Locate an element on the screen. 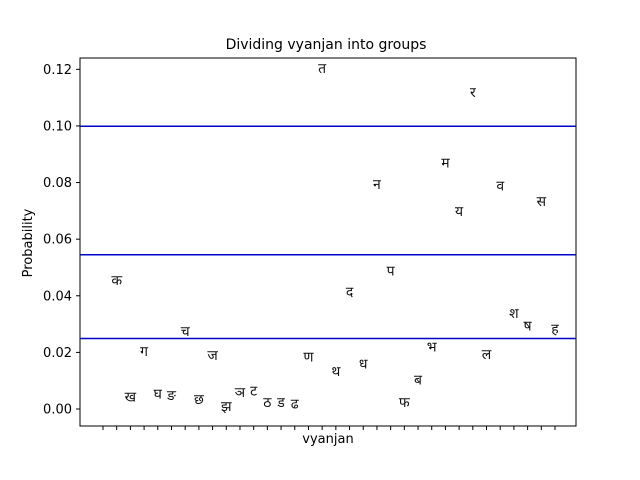  y-axis-label: Probability is located at coordinates (28, 242).